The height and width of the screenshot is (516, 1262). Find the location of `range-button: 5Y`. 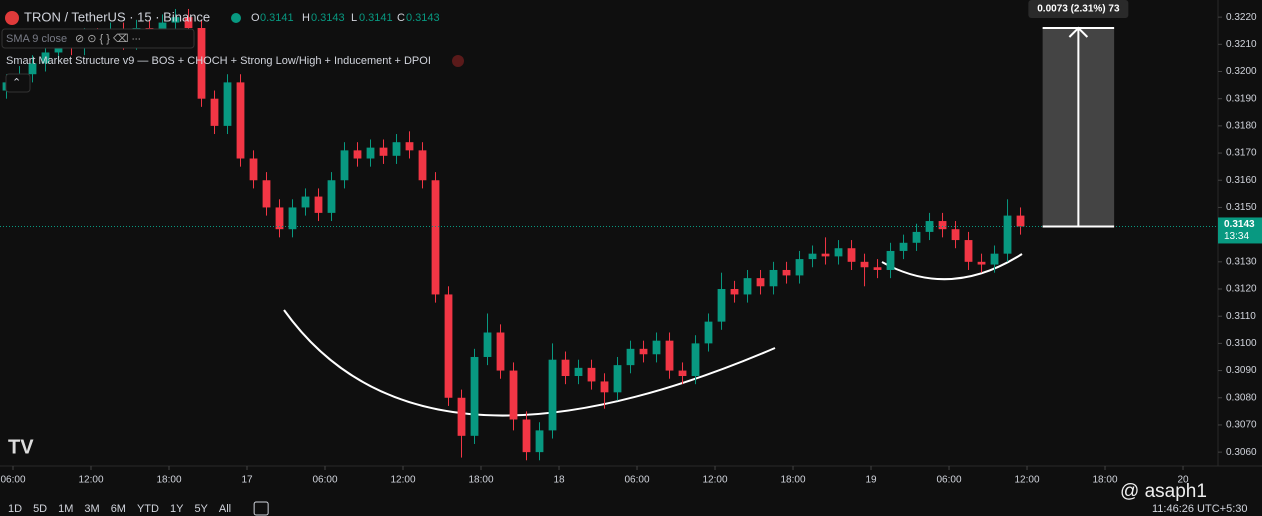

range-button: 5Y is located at coordinates (201, 509).